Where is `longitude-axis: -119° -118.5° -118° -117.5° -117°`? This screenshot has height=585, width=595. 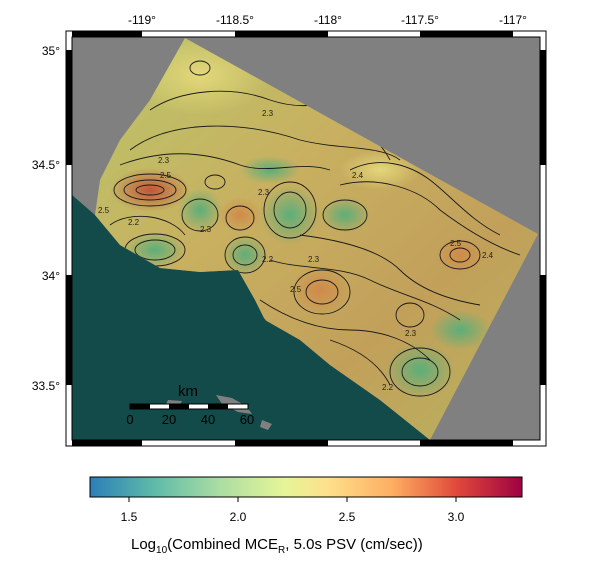 longitude-axis: -119° -118.5° -118° -117.5° -117° is located at coordinates (327, 20).